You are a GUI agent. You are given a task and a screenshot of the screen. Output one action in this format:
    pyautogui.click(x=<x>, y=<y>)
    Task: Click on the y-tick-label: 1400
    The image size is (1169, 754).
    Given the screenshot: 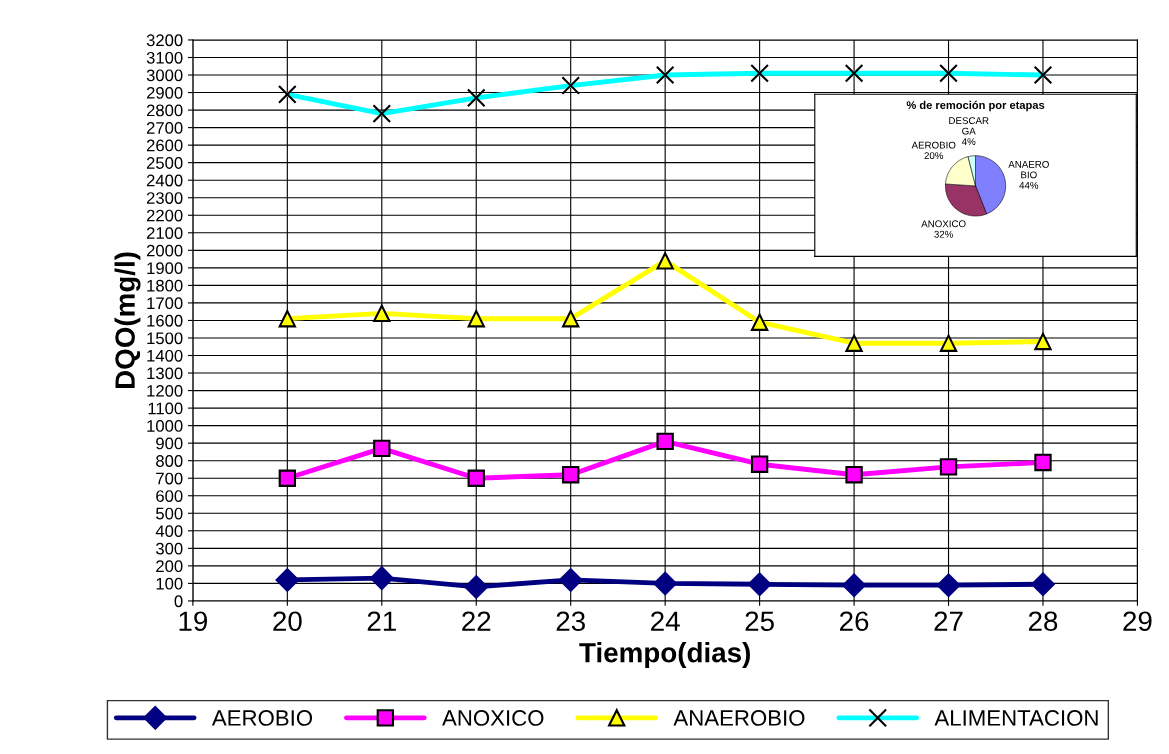 What is the action you would take?
    pyautogui.click(x=165, y=355)
    